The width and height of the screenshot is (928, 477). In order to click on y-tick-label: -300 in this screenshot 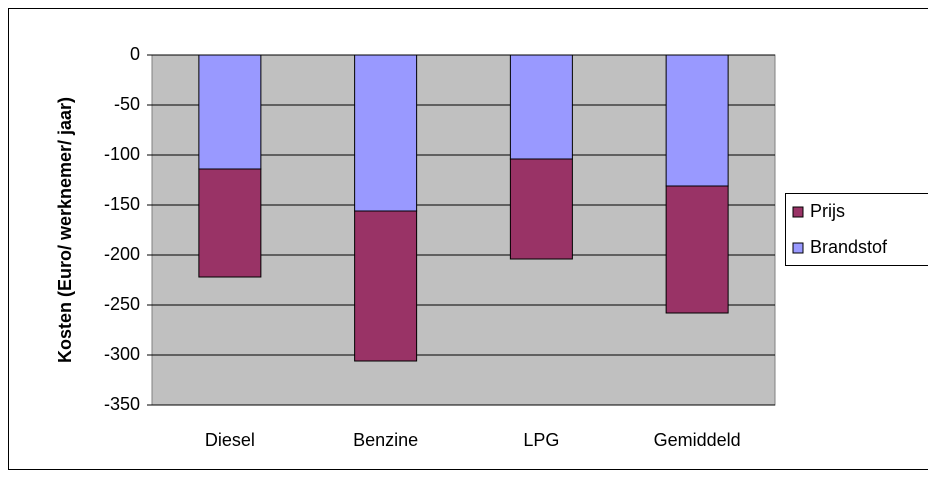, I will do `click(122, 354)`.